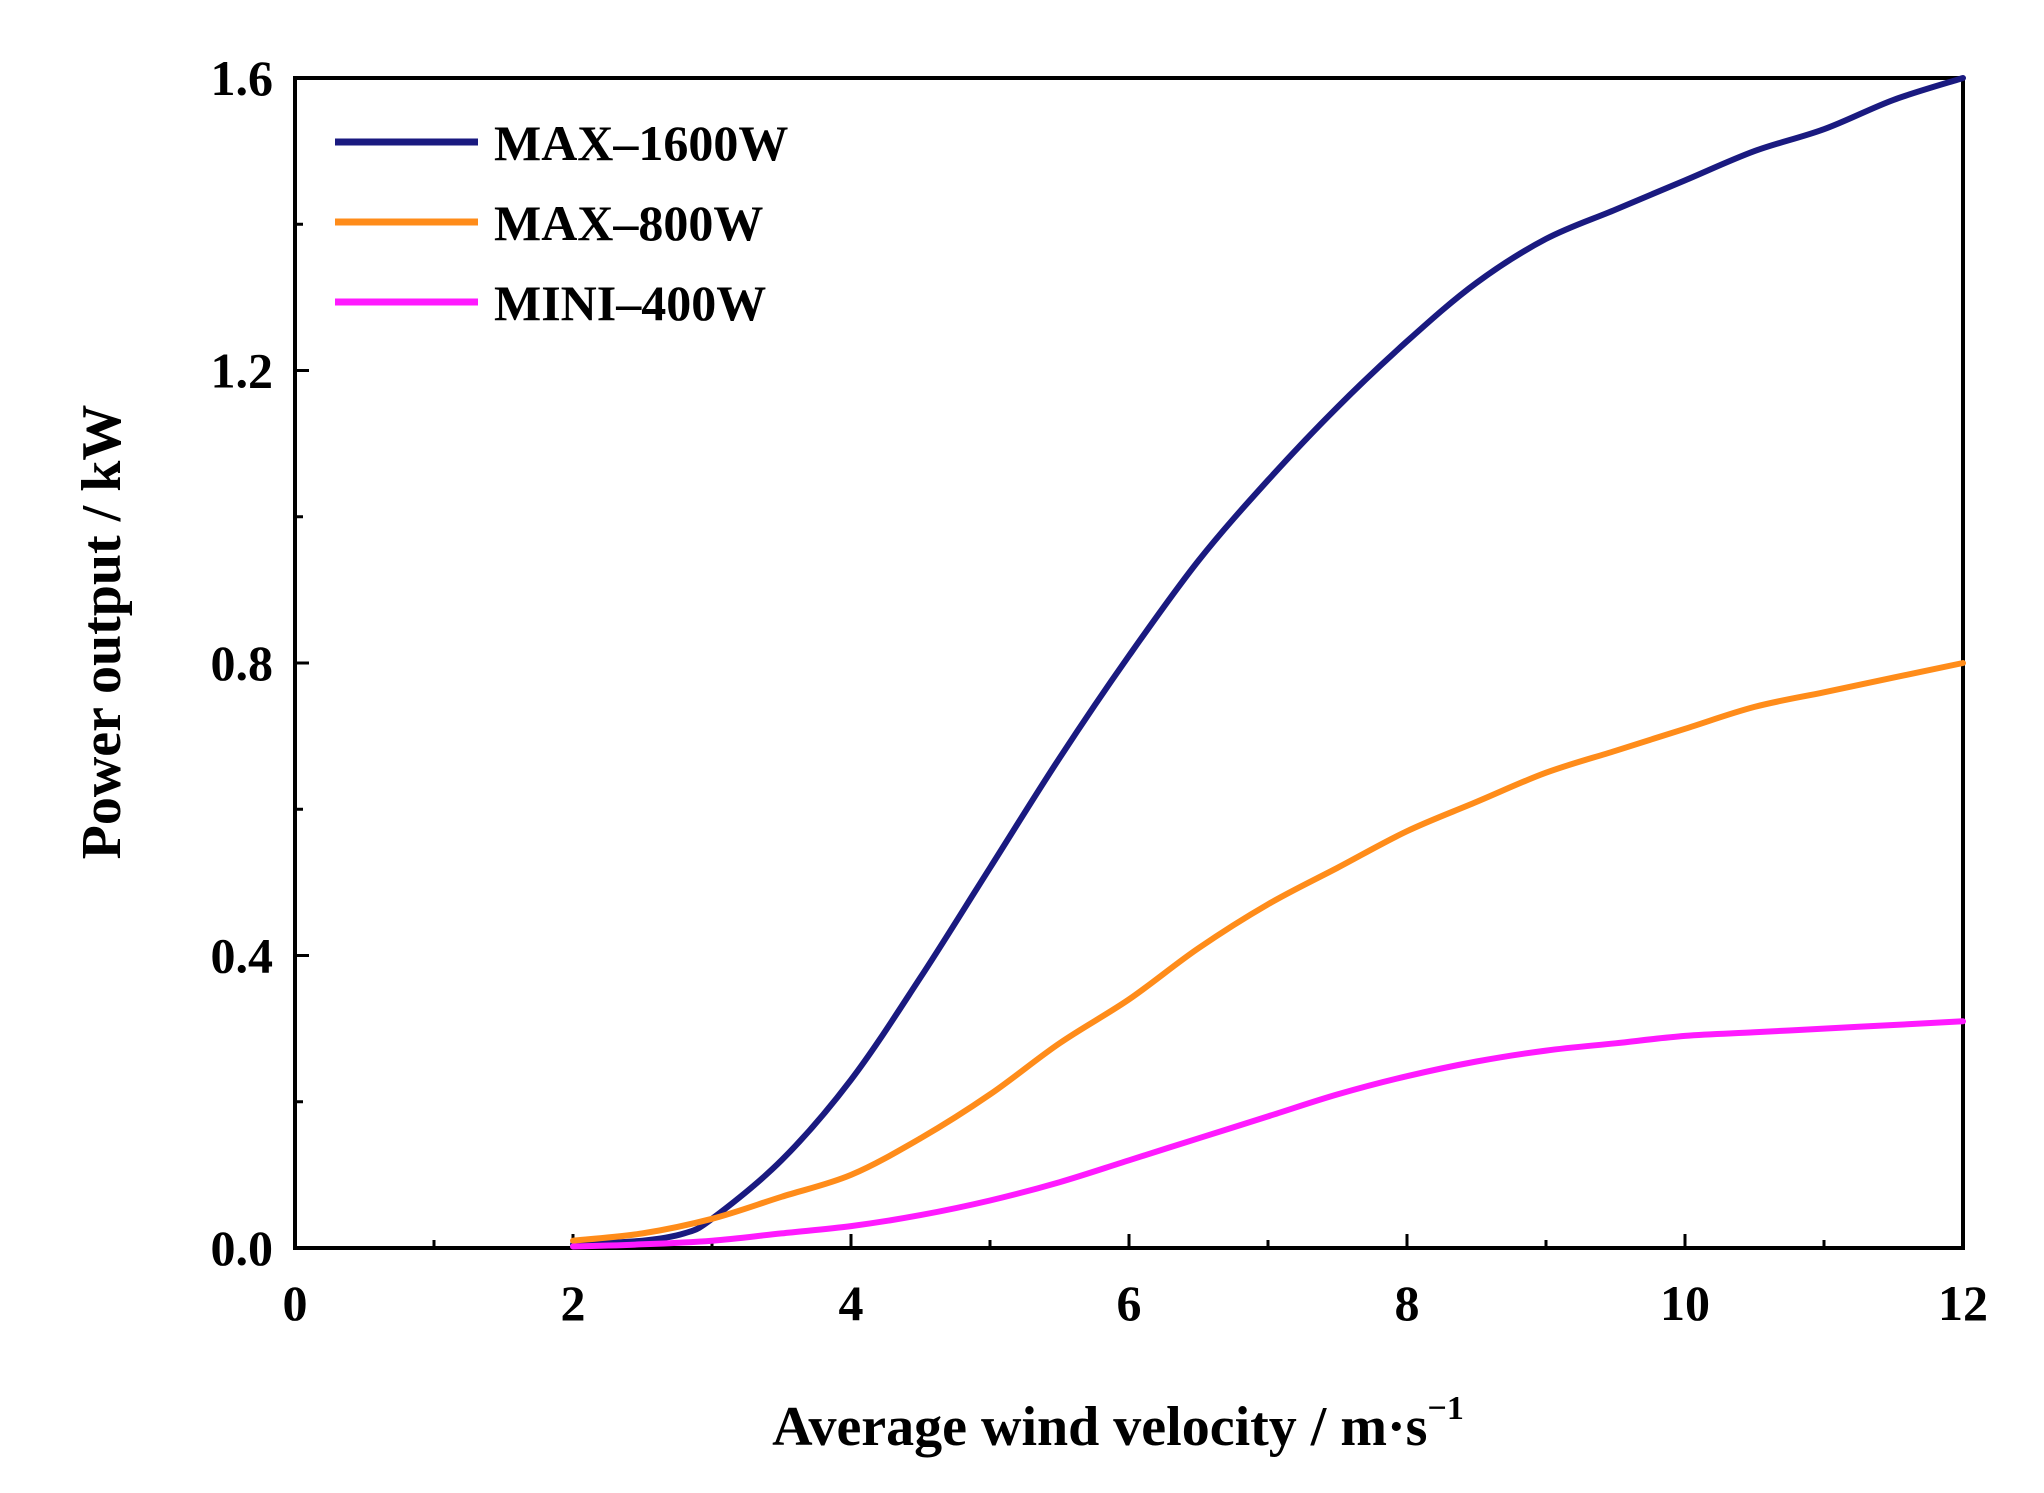 This screenshot has height=1493, width=2044. What do you see at coordinates (851, 1303) in the screenshot?
I see `x-tick-label: 4` at bounding box center [851, 1303].